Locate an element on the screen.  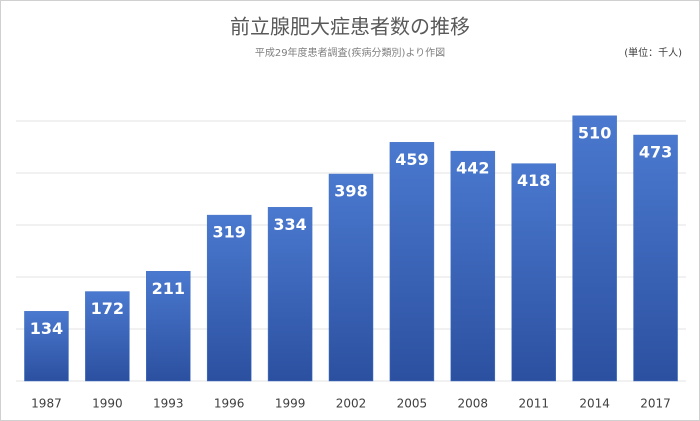
chart-title: 前立腺肥大症患者数の推移 is located at coordinates (350, 27).